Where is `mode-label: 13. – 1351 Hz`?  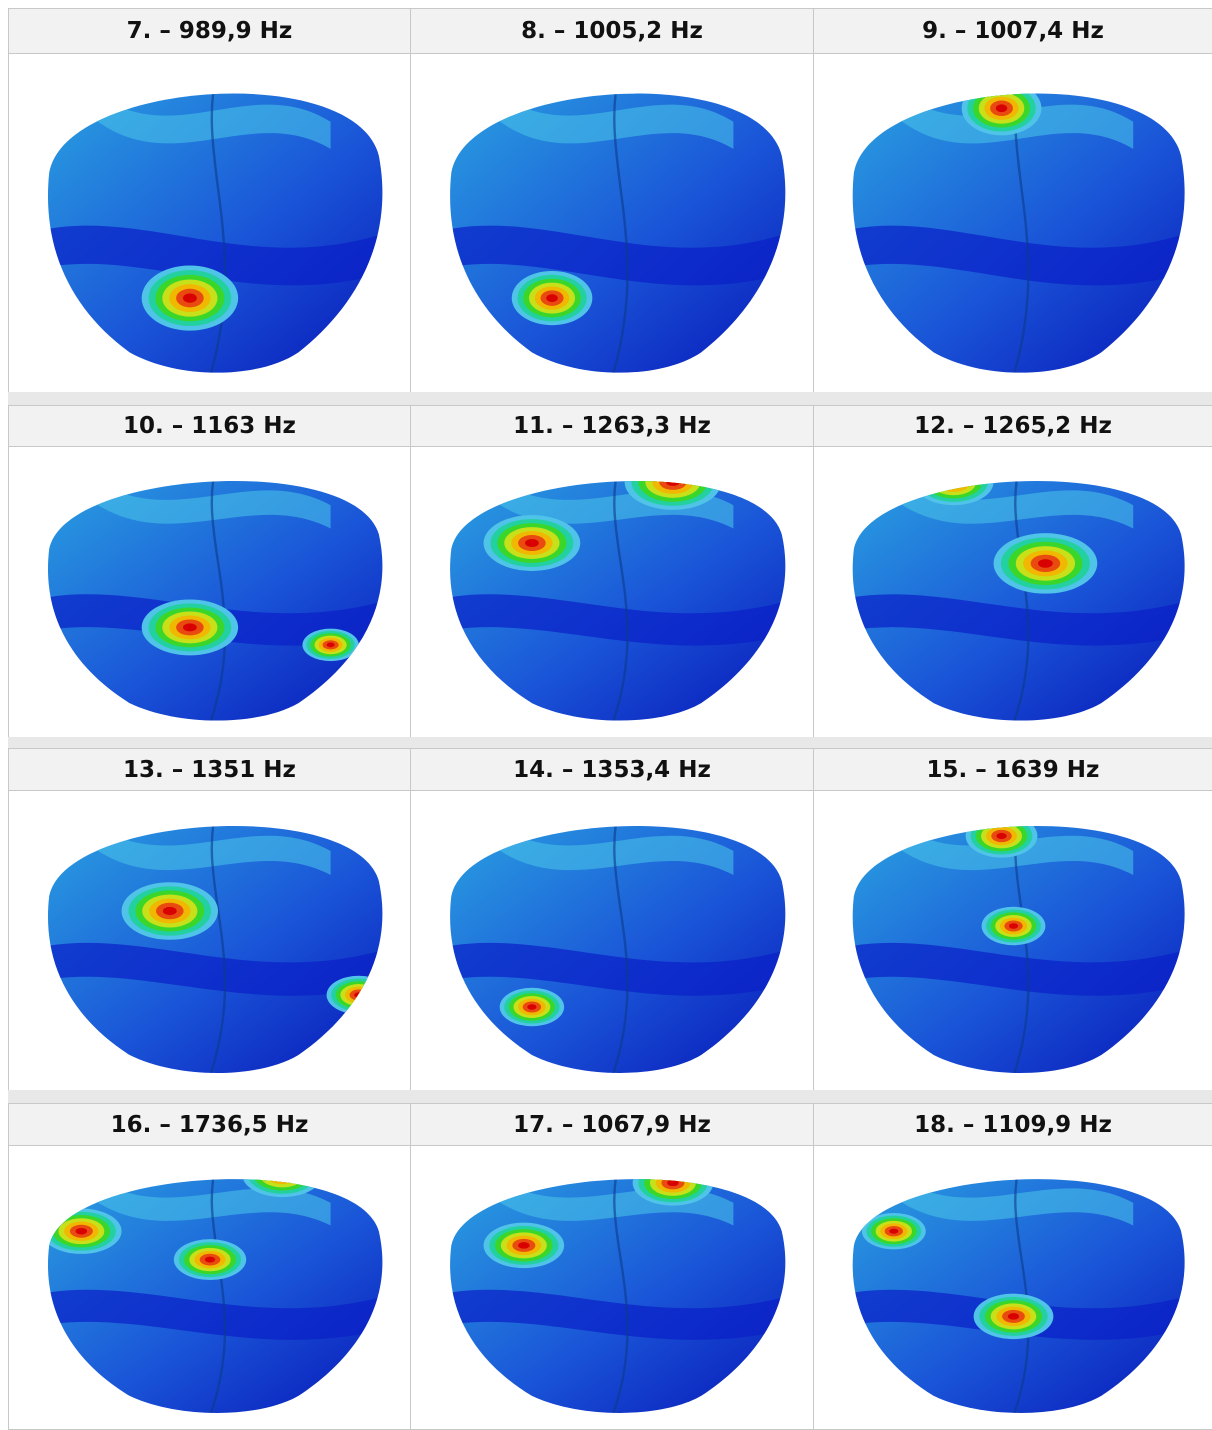 mode-label: 13. – 1351 Hz is located at coordinates (209, 769).